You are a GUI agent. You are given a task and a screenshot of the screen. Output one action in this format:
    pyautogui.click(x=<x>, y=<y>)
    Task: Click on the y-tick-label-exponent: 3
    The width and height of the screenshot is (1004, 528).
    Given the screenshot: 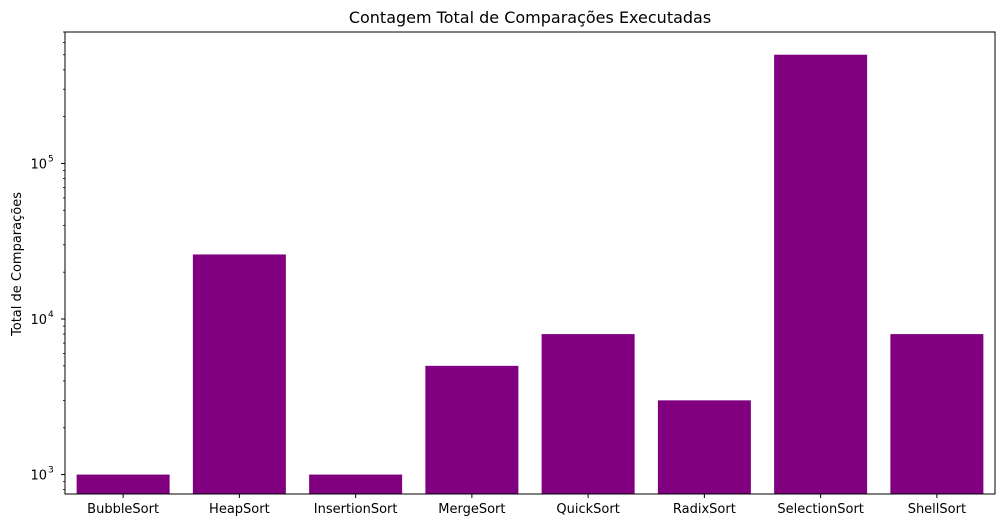 What is the action you would take?
    pyautogui.click(x=51, y=471)
    